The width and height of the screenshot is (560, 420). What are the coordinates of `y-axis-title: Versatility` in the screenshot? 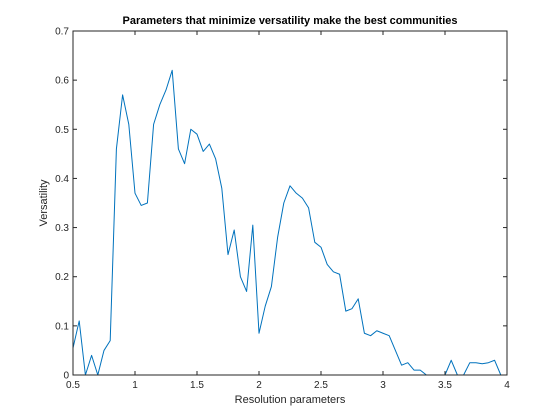 It's located at (44, 203).